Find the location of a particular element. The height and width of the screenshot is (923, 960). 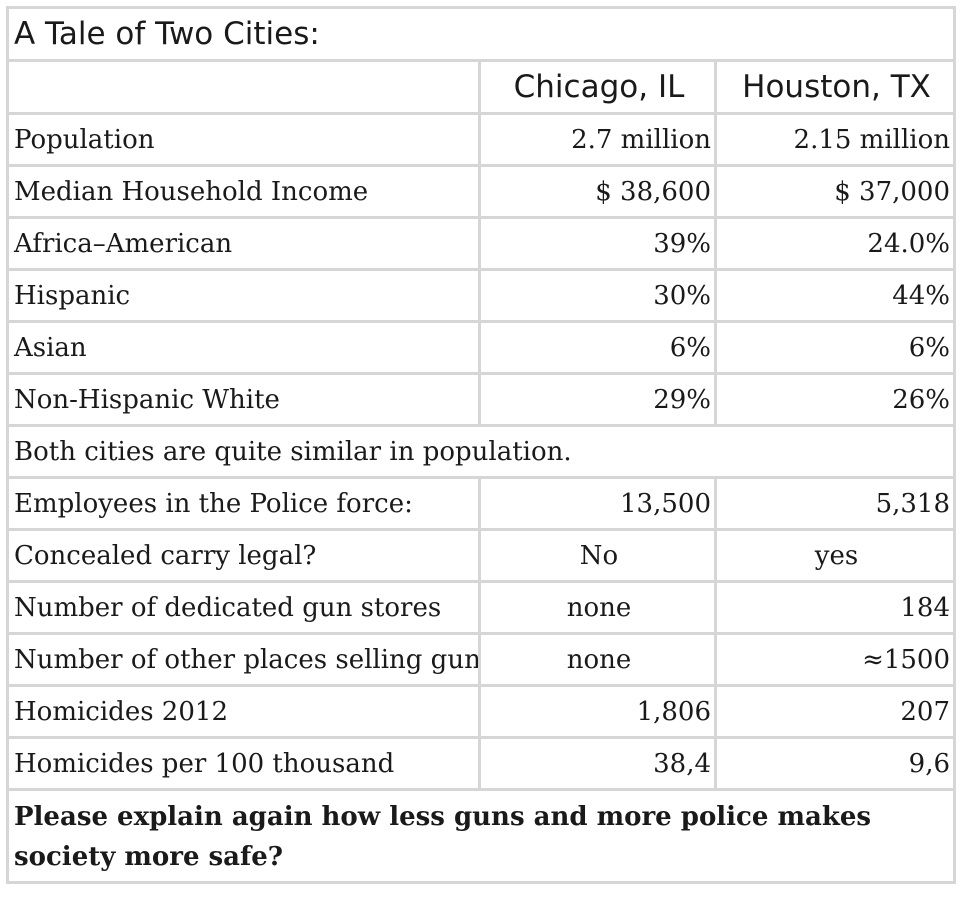

chicago-value: 1,806 is located at coordinates (597, 711).